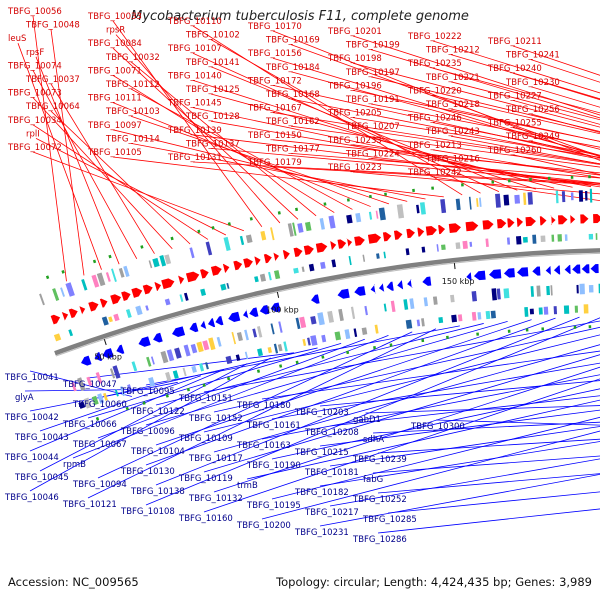 The height and width of the screenshot is (600, 600). What do you see at coordinates (263, 406) in the screenshot?
I see `reverse-gene-label: TBFG_10180` at bounding box center [263, 406].